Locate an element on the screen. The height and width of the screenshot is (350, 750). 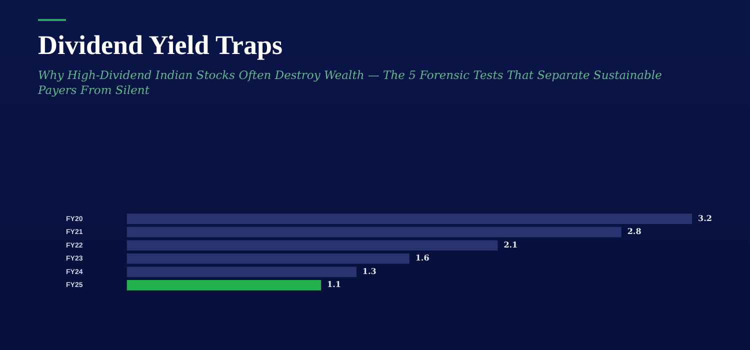
data-label: 2.1 is located at coordinates (511, 244).